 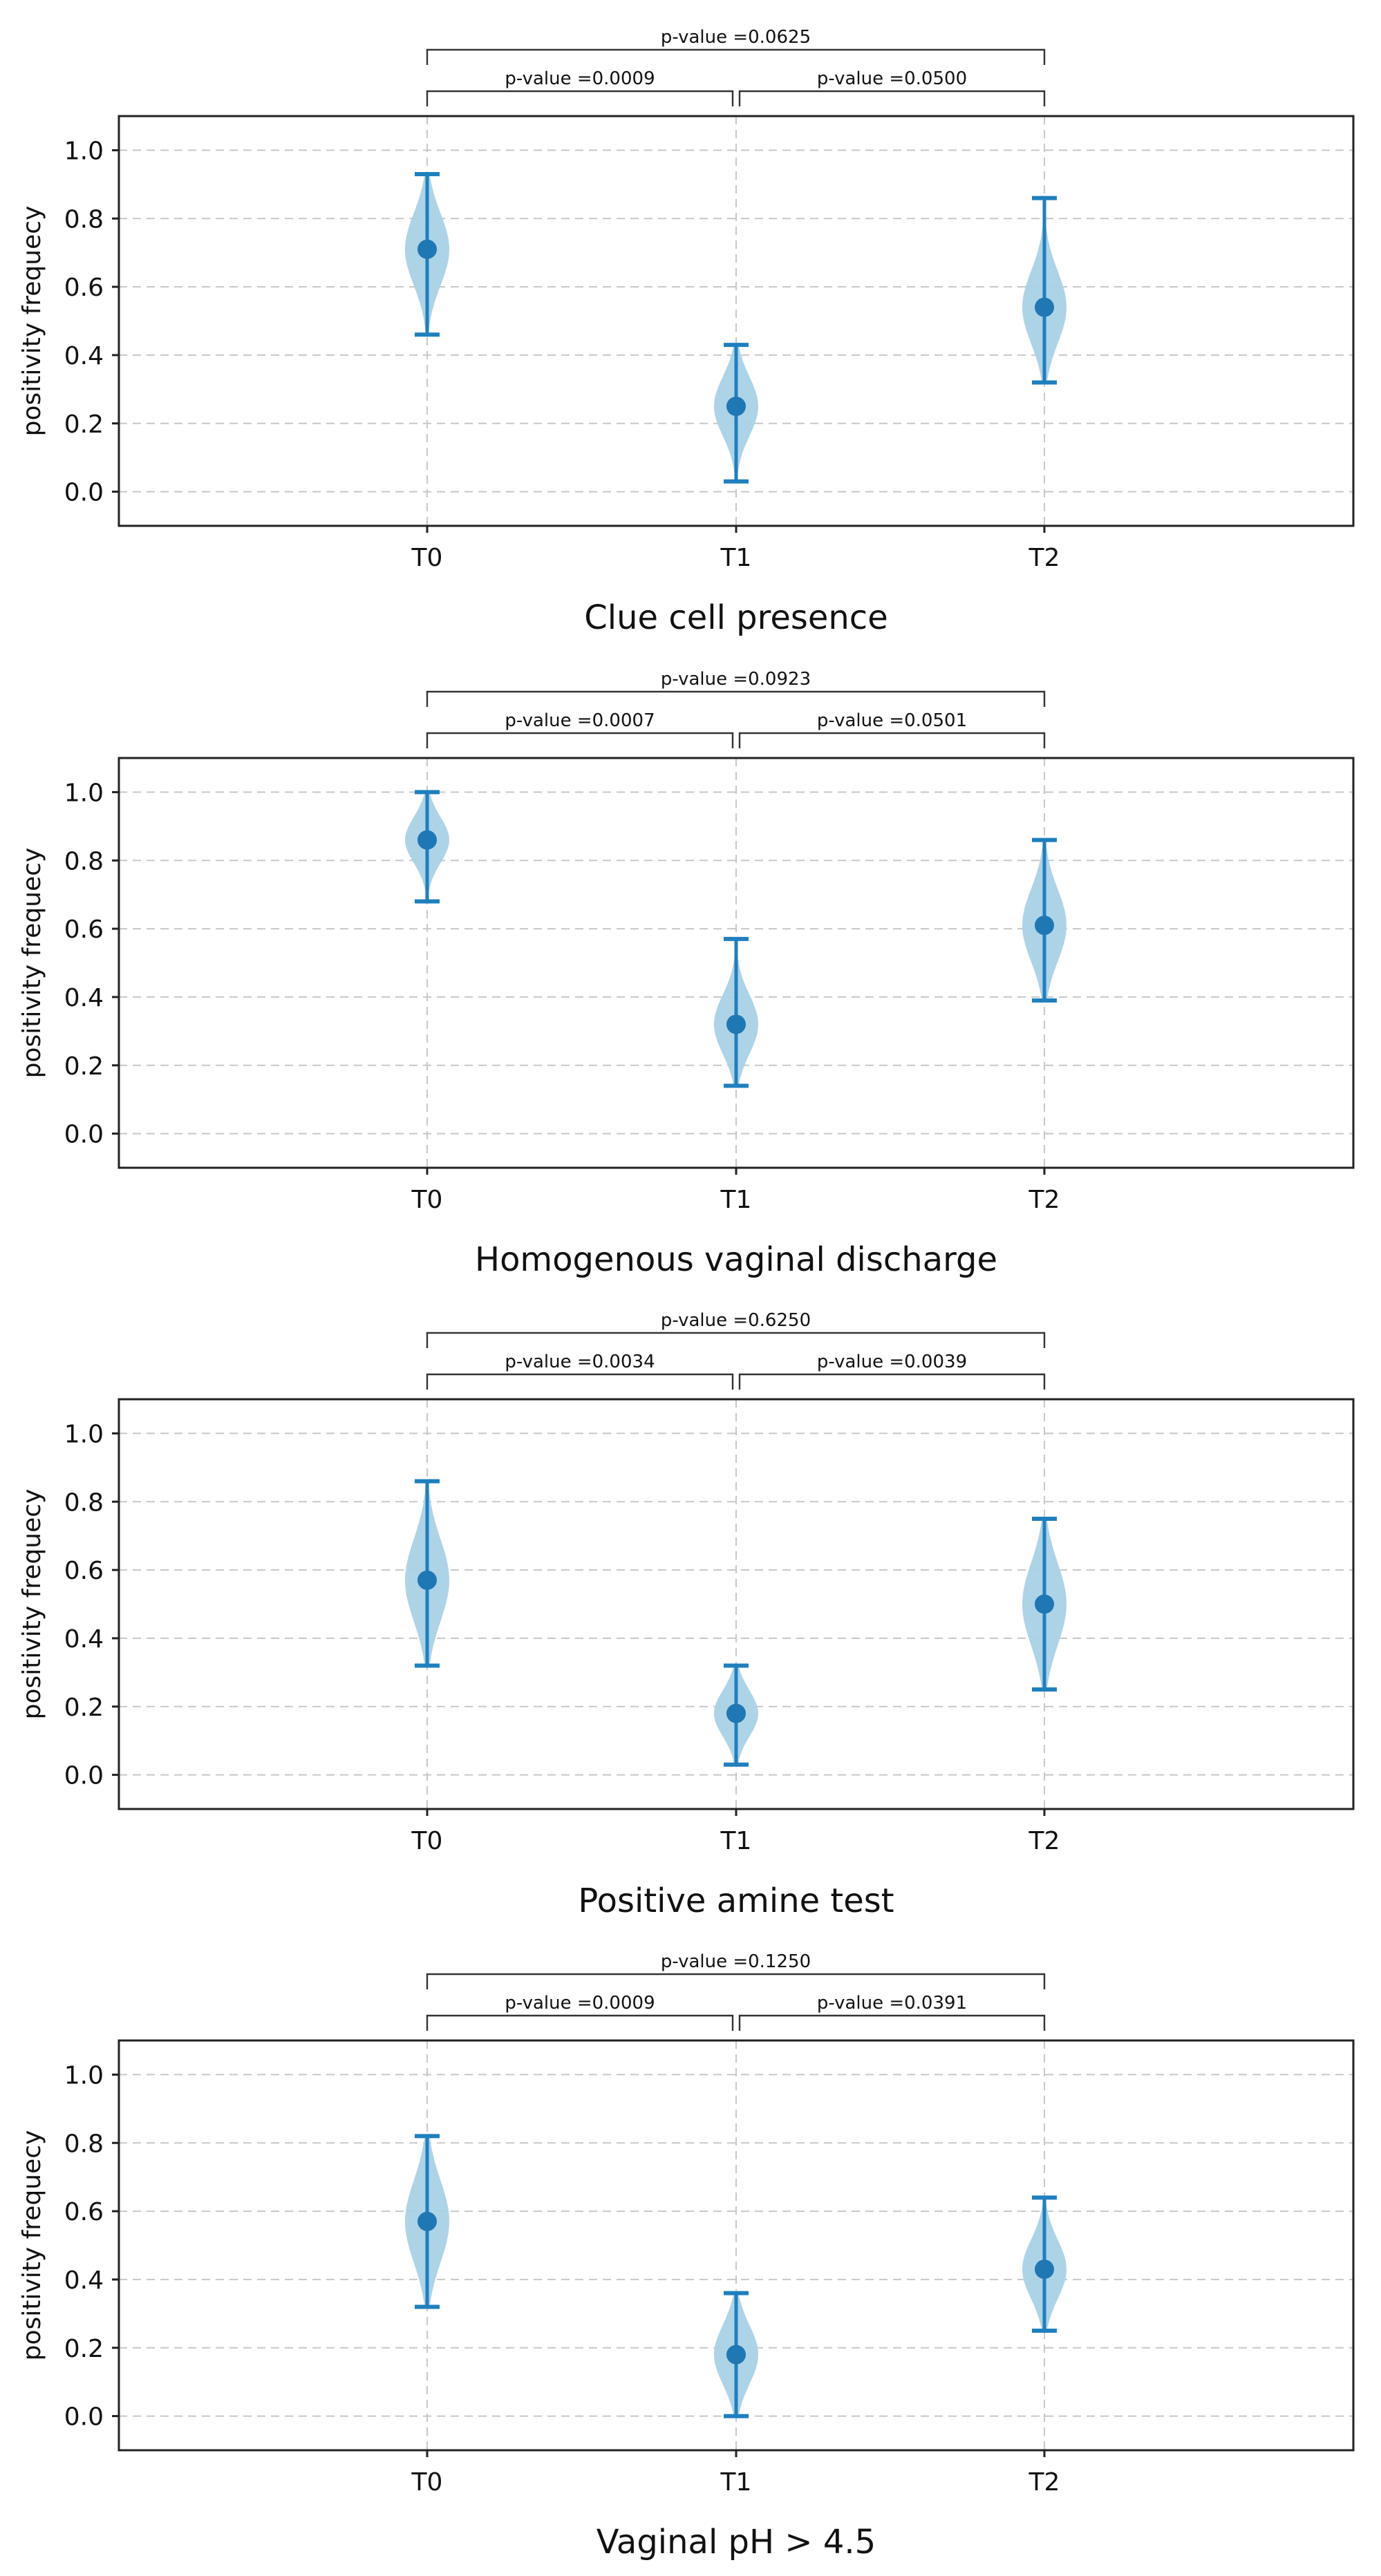 I want to click on panel-caption: Vaginal pH > 4.5, so click(x=736, y=2542).